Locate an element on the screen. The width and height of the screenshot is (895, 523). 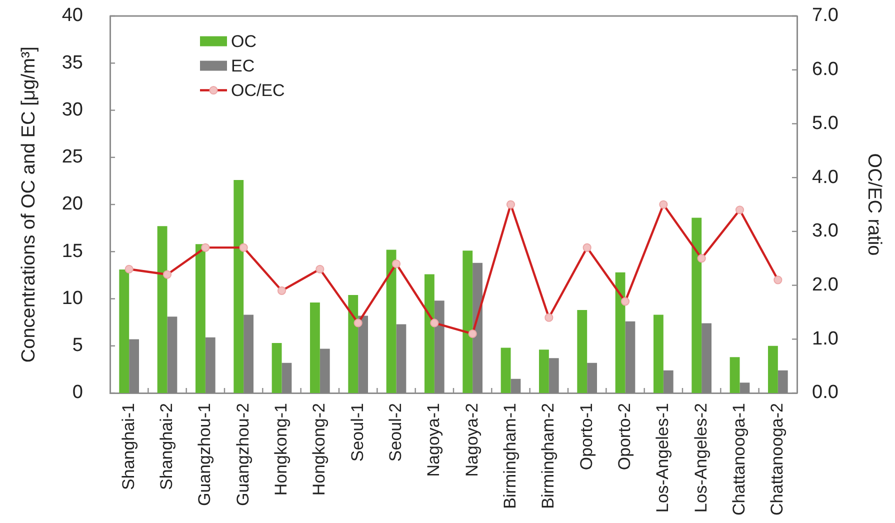
y2-tick-label: 6.0 is located at coordinates (825, 69).